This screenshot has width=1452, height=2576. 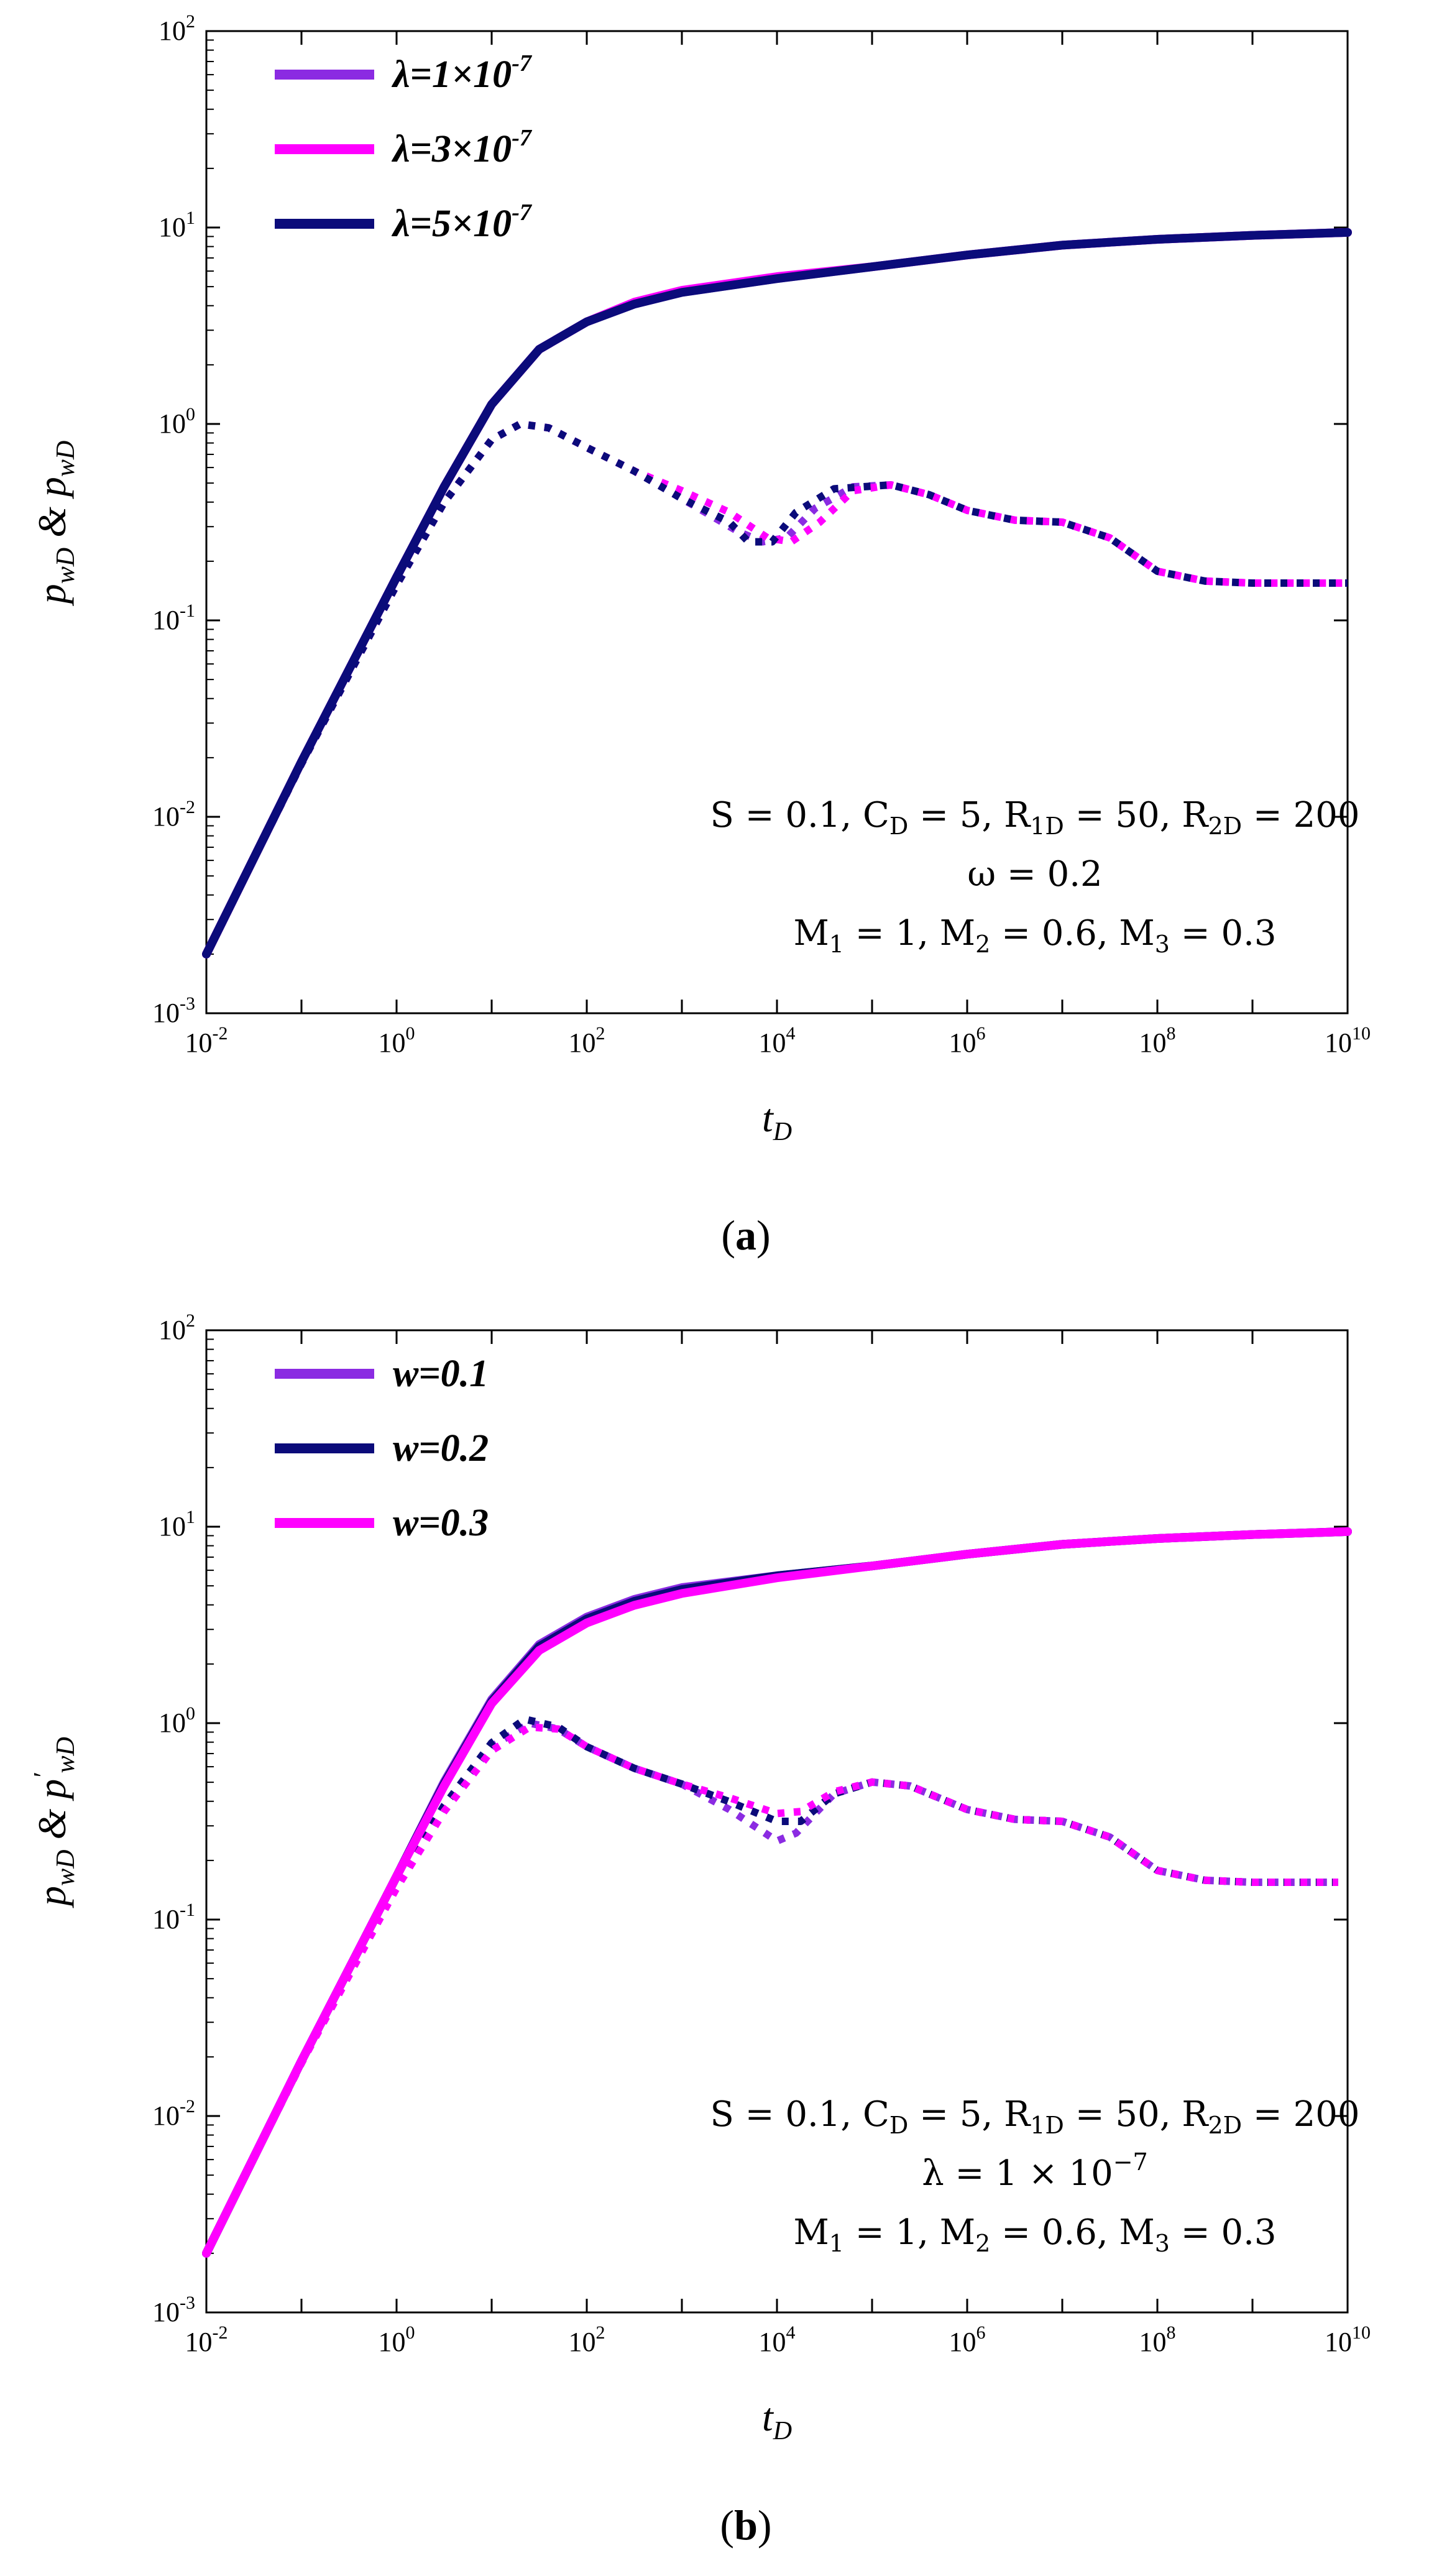 What do you see at coordinates (441, 1448) in the screenshot?
I see `legend-label: w=0.2` at bounding box center [441, 1448].